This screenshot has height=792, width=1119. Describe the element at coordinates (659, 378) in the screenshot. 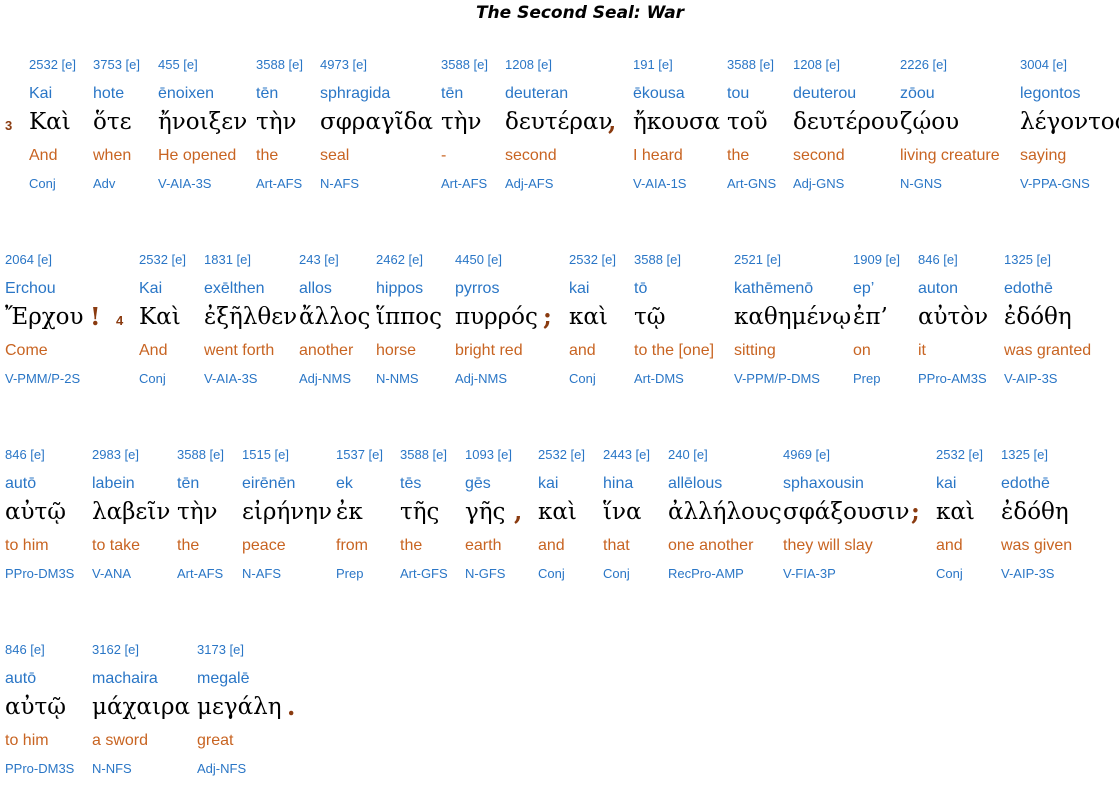

I see `parsing-code-link: Art-DMS` at that location.